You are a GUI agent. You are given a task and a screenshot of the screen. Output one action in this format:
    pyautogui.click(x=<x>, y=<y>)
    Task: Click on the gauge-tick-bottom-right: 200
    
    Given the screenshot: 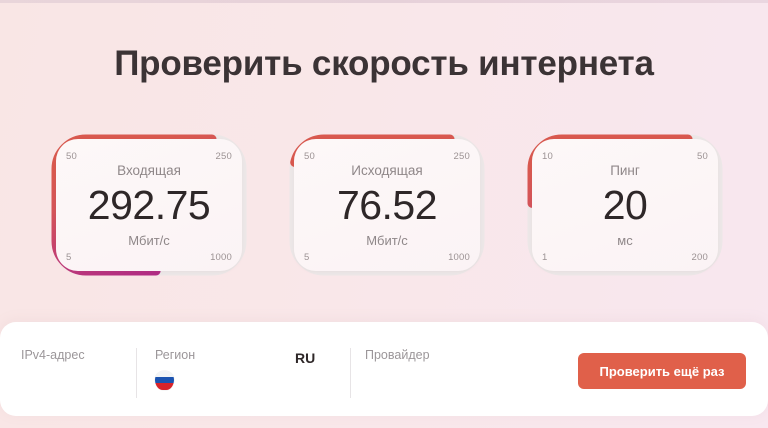 What is the action you would take?
    pyautogui.click(x=699, y=257)
    